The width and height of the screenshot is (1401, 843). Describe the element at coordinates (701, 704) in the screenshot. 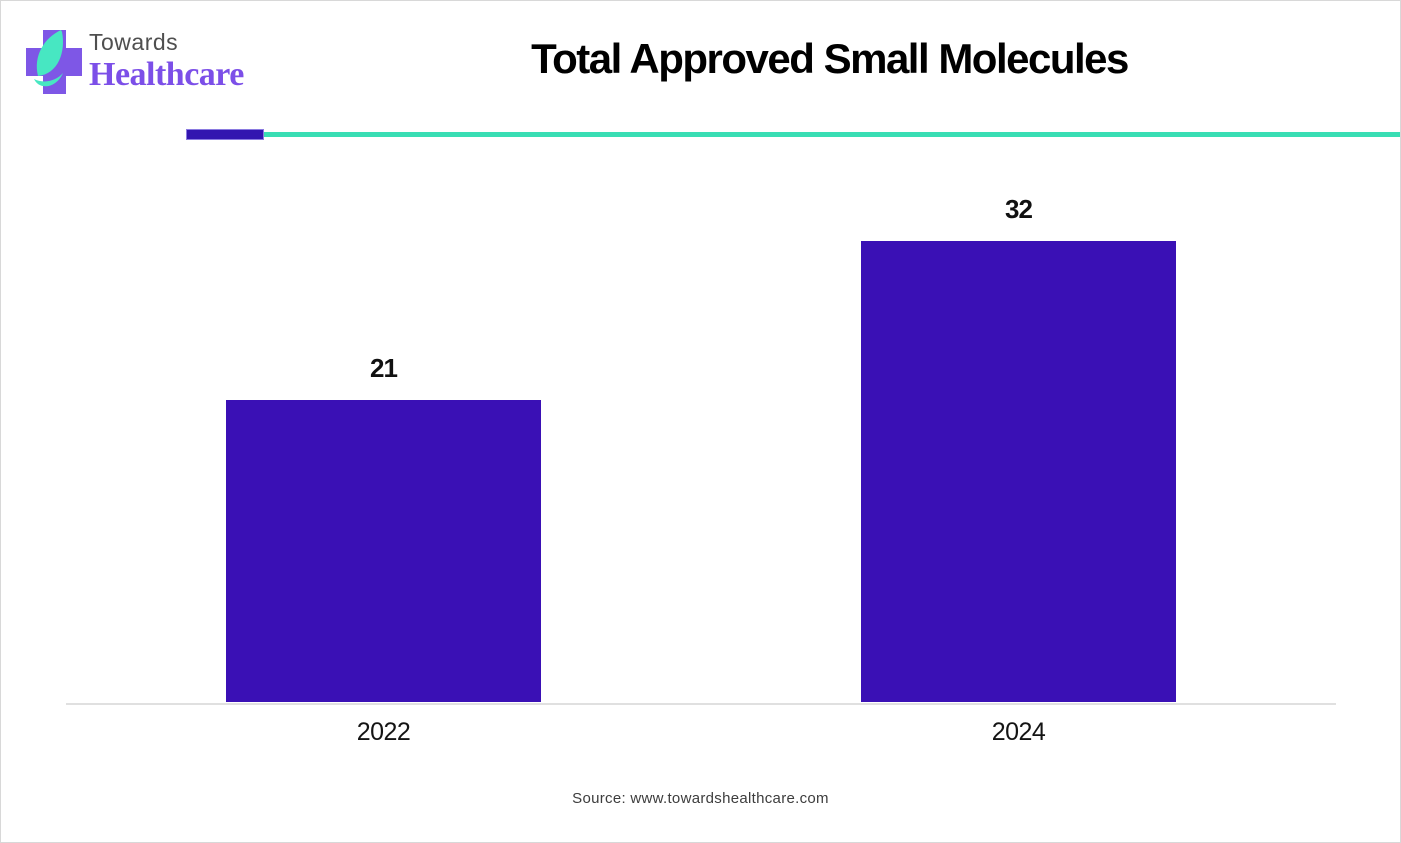

I see `x-axis-line` at that location.